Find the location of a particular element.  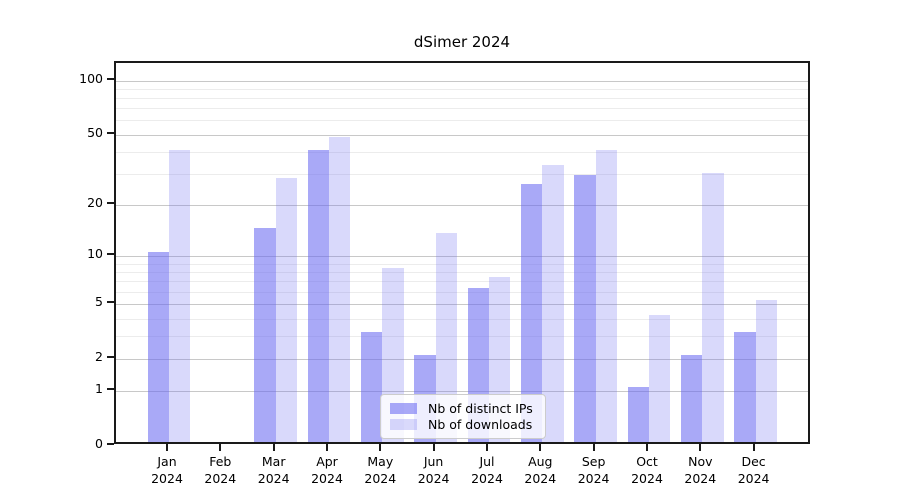

bar-downloads-jan is located at coordinates (180, 295).